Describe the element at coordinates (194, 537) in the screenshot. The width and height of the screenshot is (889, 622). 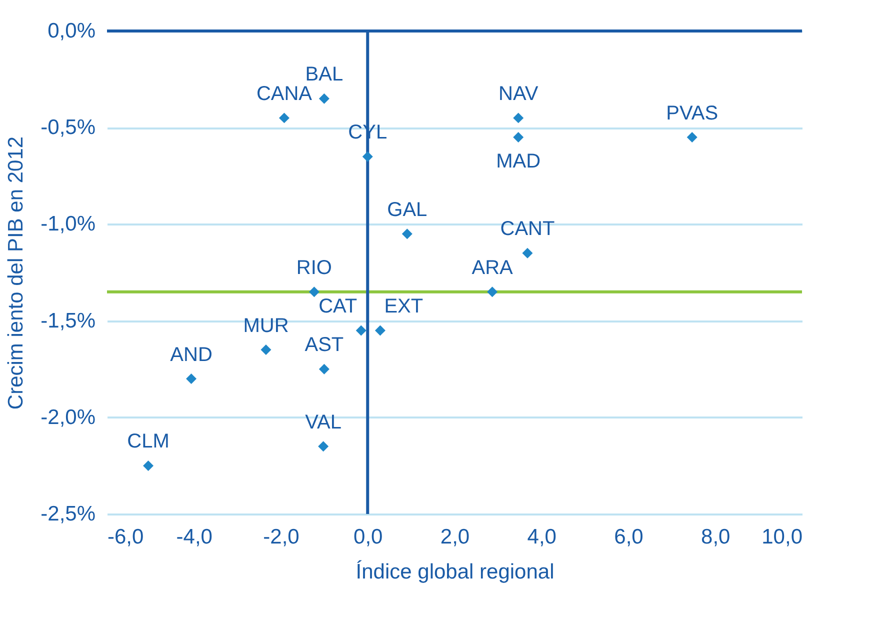
I see `x-tick-label: -4,0` at that location.